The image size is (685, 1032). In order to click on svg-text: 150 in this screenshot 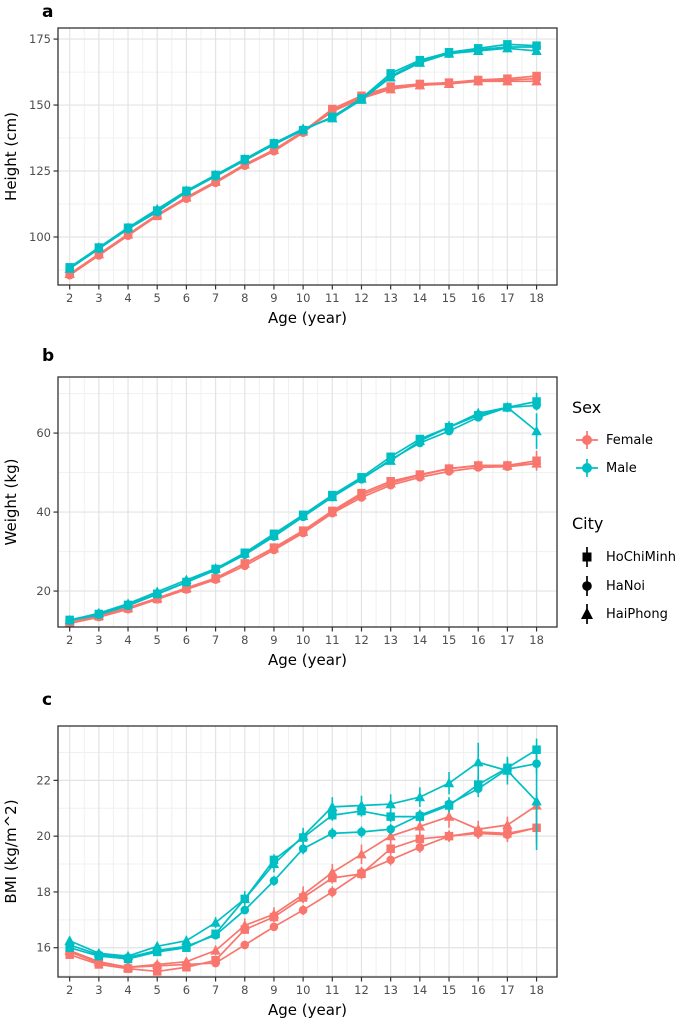, I will do `click(40, 105)`.